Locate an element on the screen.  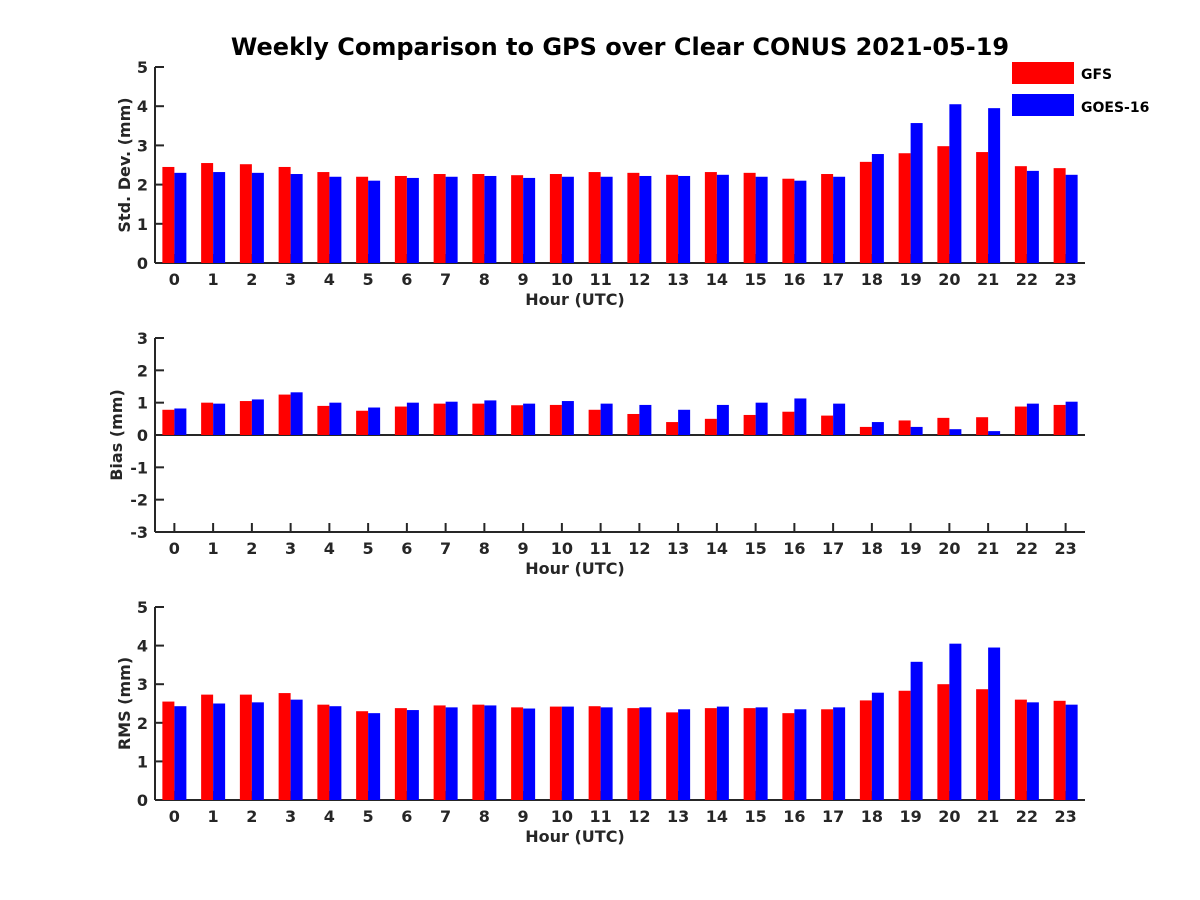
legend-label-gfs: GFS is located at coordinates (1096, 75).